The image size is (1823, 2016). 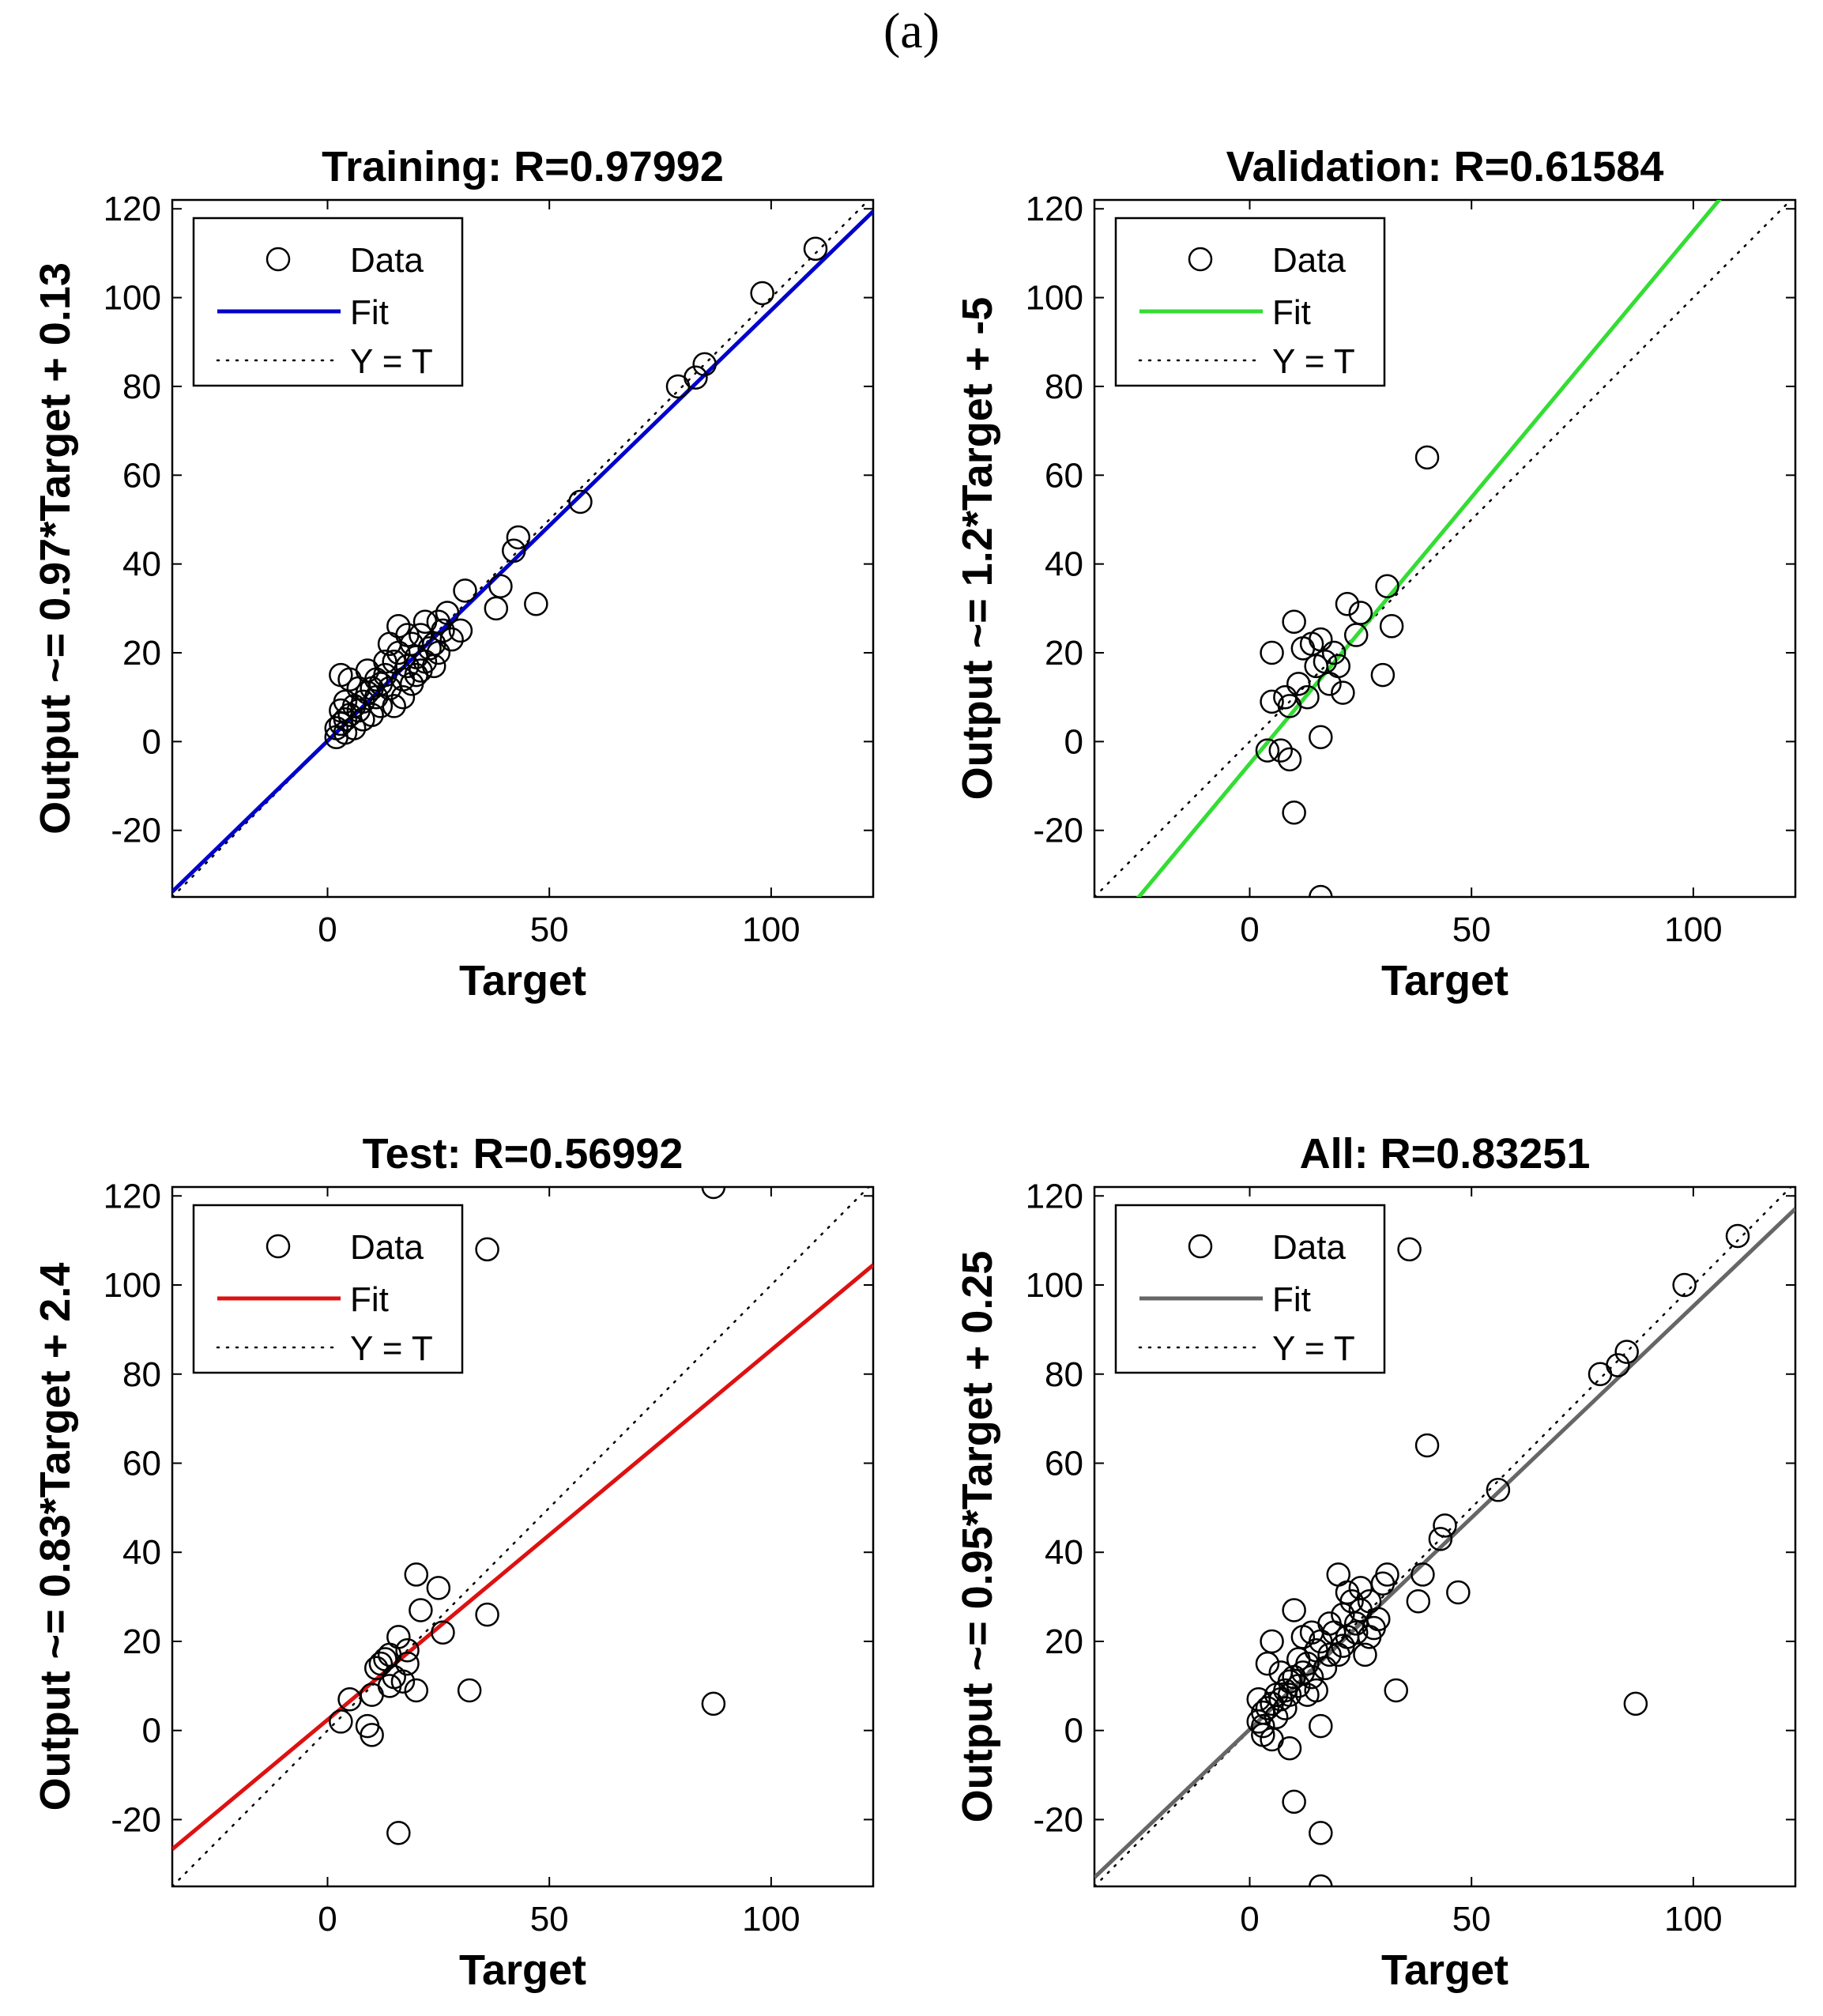 I want to click on identity-line, so click(x=521, y=548).